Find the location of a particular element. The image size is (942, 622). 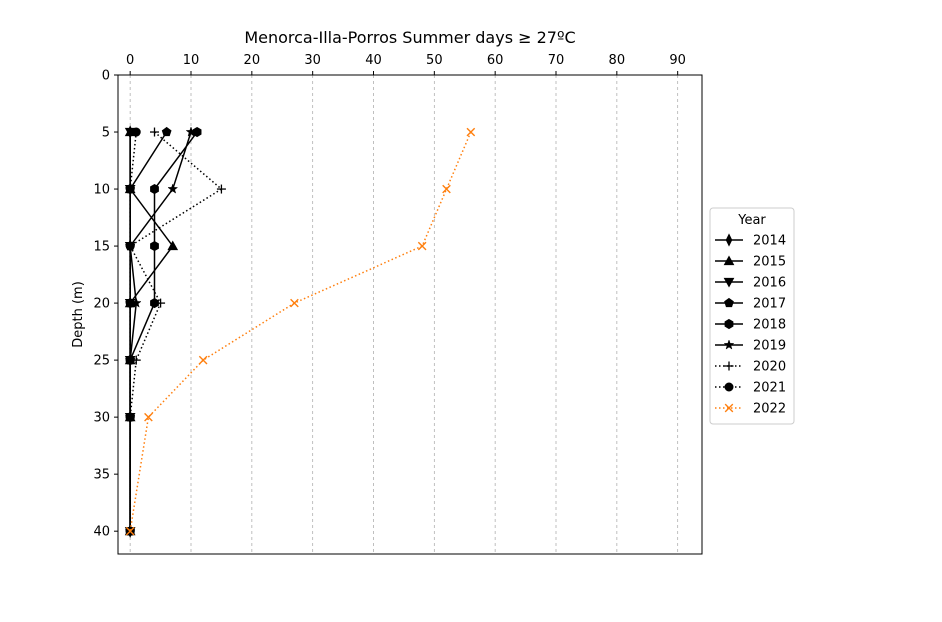

legend-entry-label: 2021 is located at coordinates (769, 388).